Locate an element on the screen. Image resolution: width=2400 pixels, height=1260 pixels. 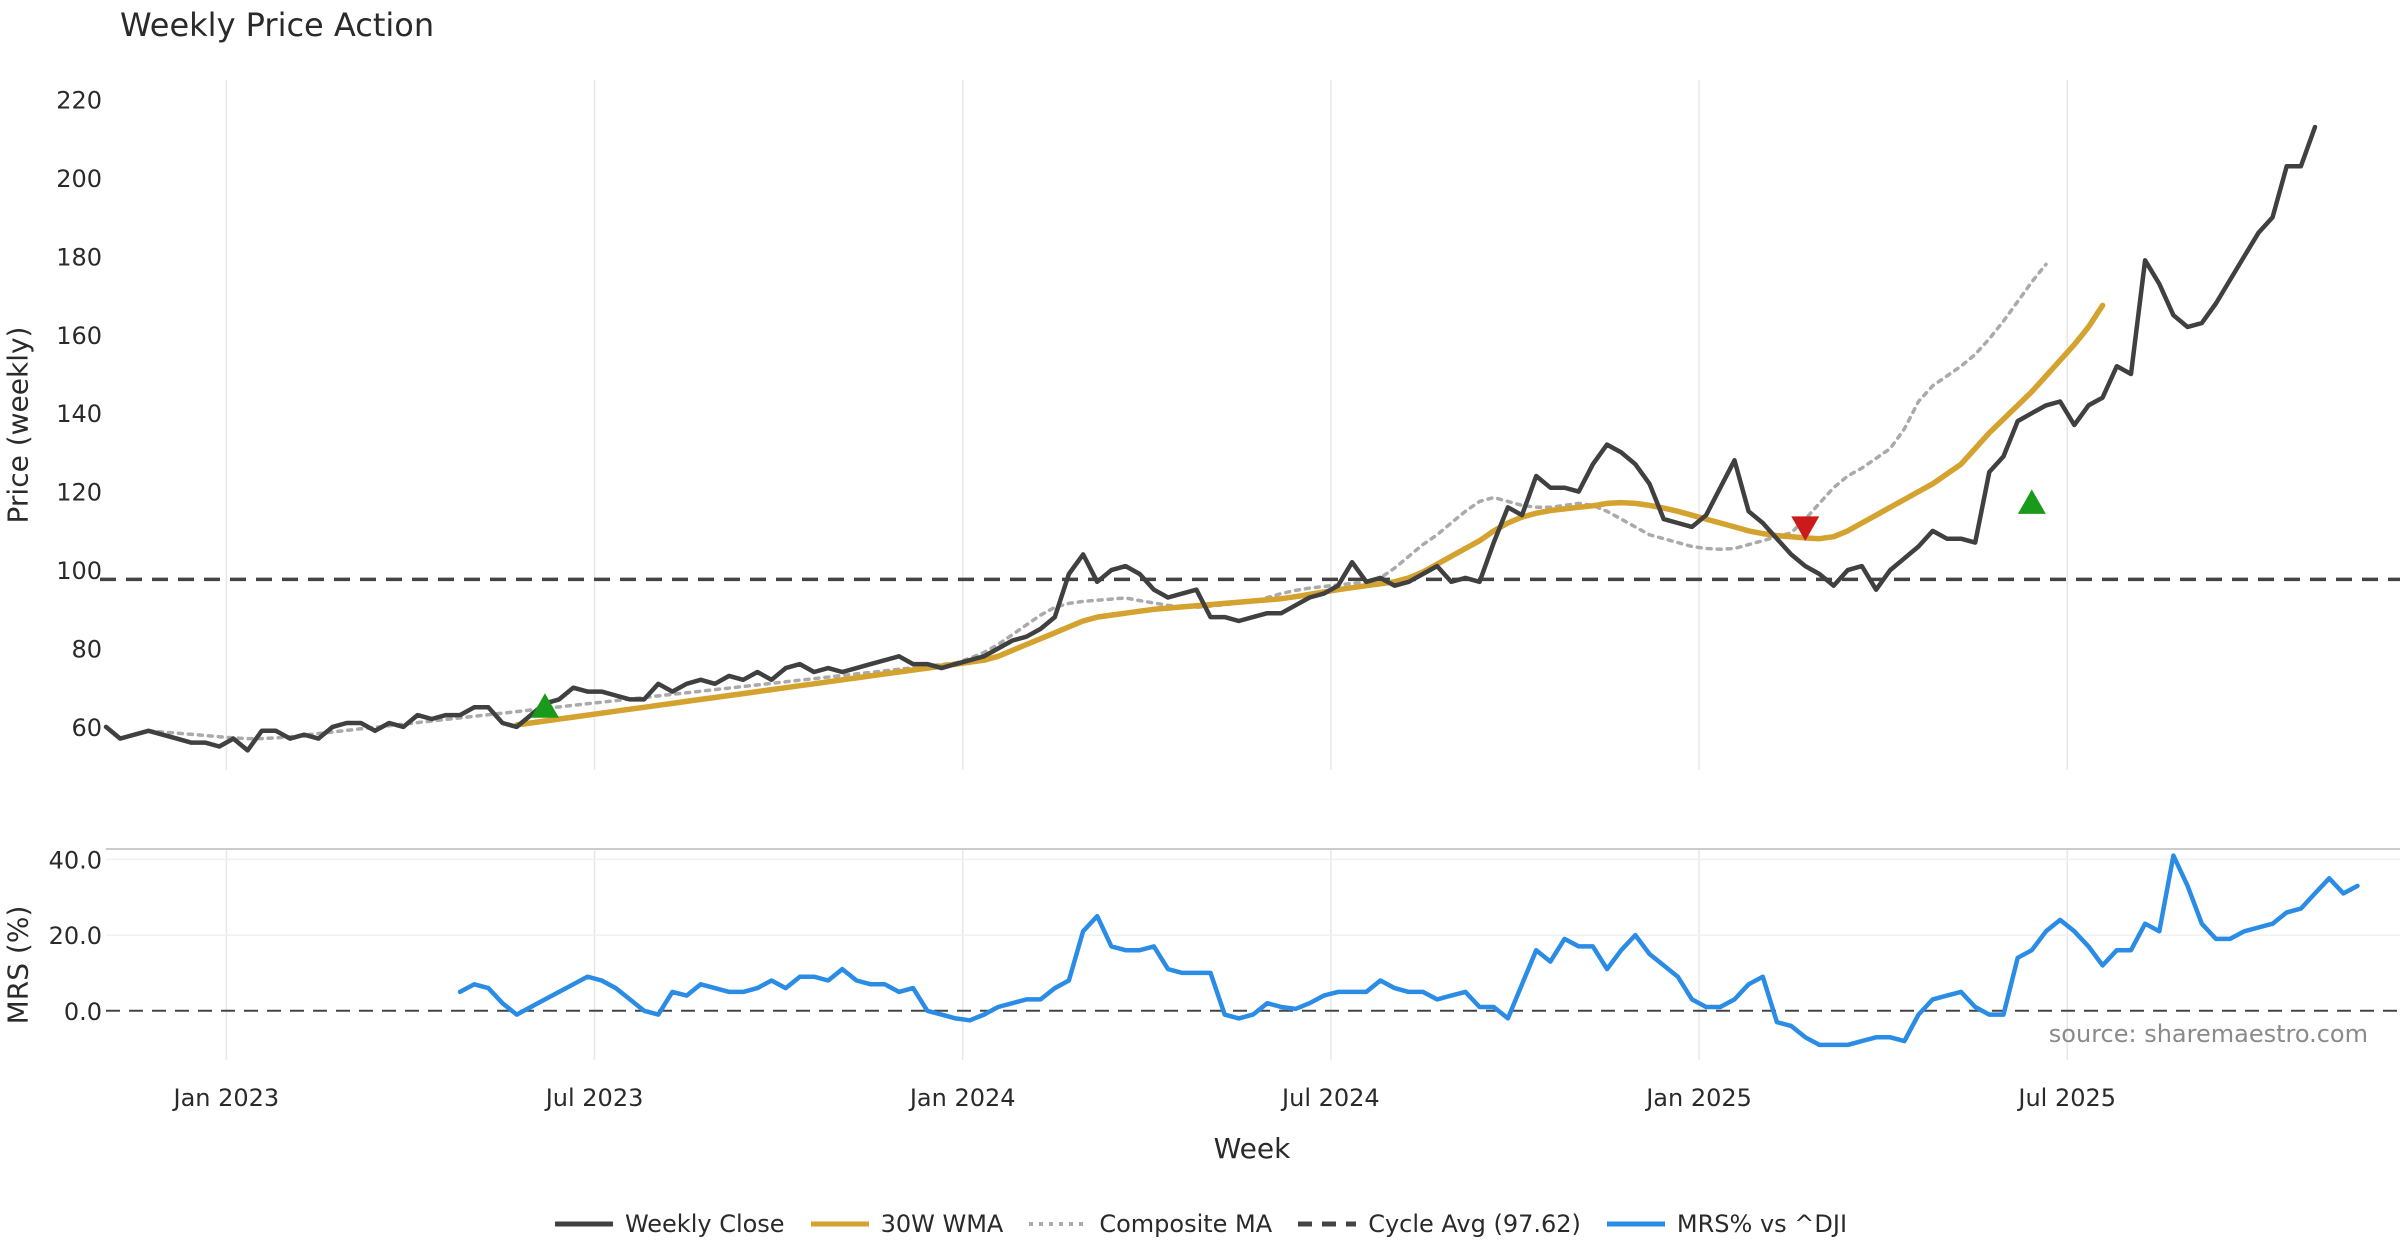
price-y-tick-label: 180 is located at coordinates (79, 257).